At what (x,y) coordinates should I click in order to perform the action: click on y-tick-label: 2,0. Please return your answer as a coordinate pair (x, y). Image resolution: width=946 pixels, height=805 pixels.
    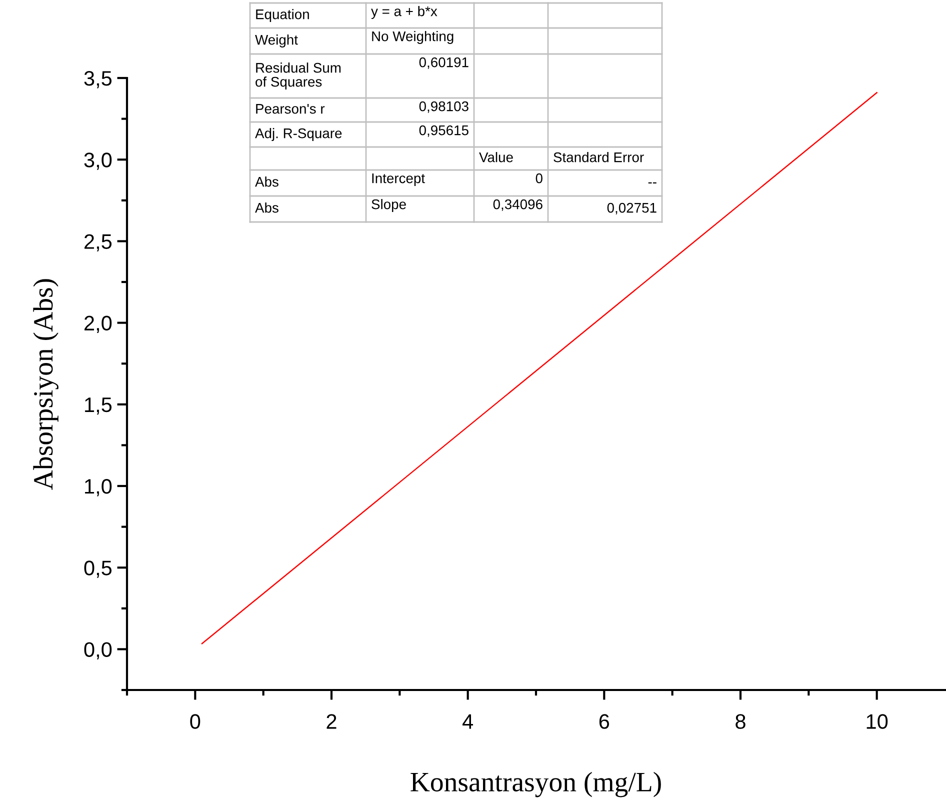
    Looking at the image, I should click on (98, 325).